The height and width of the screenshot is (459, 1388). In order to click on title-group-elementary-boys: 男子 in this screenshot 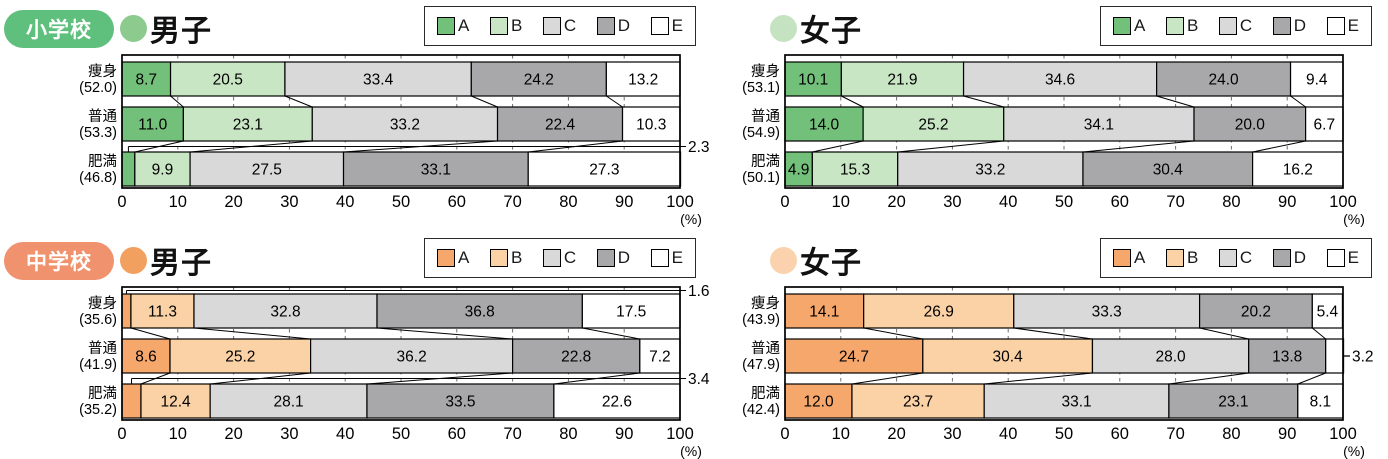, I will do `click(166, 28)`.